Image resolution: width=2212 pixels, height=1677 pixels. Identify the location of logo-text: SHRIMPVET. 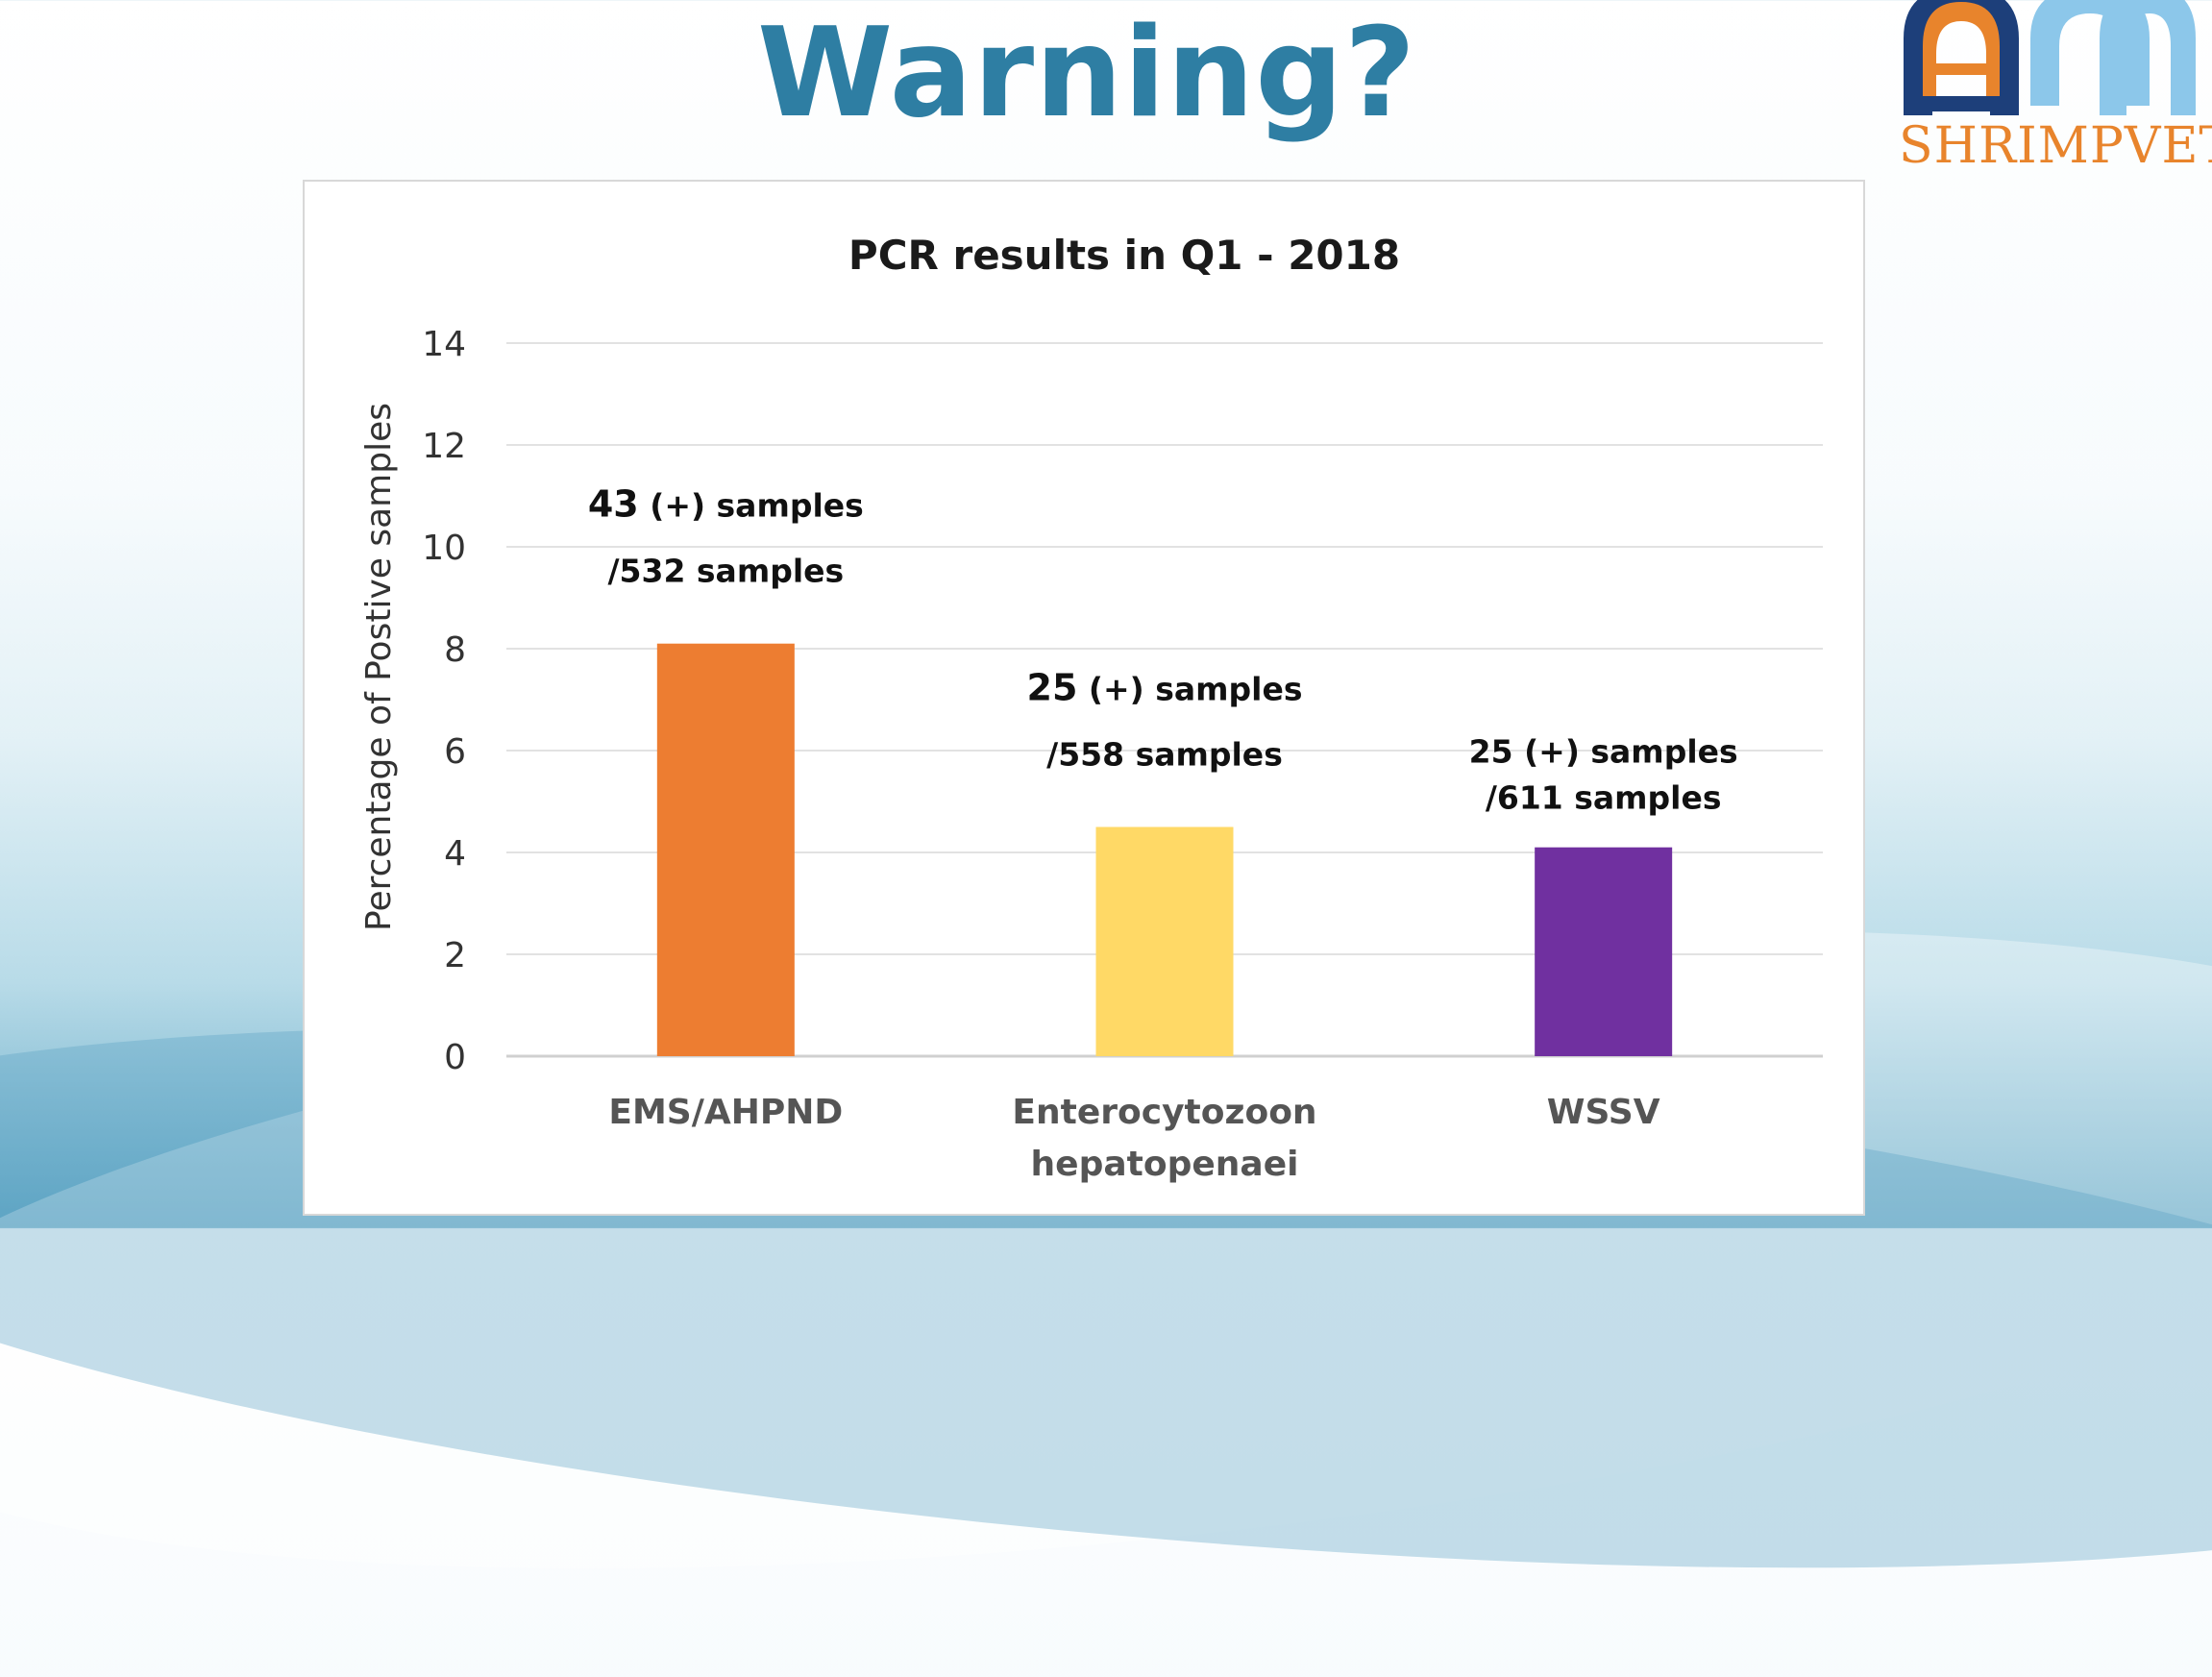
(2055, 146).